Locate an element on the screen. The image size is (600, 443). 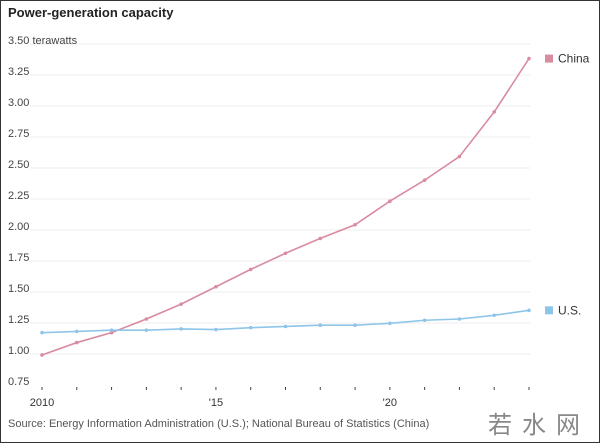
x-tick-label: '20 is located at coordinates (390, 403).